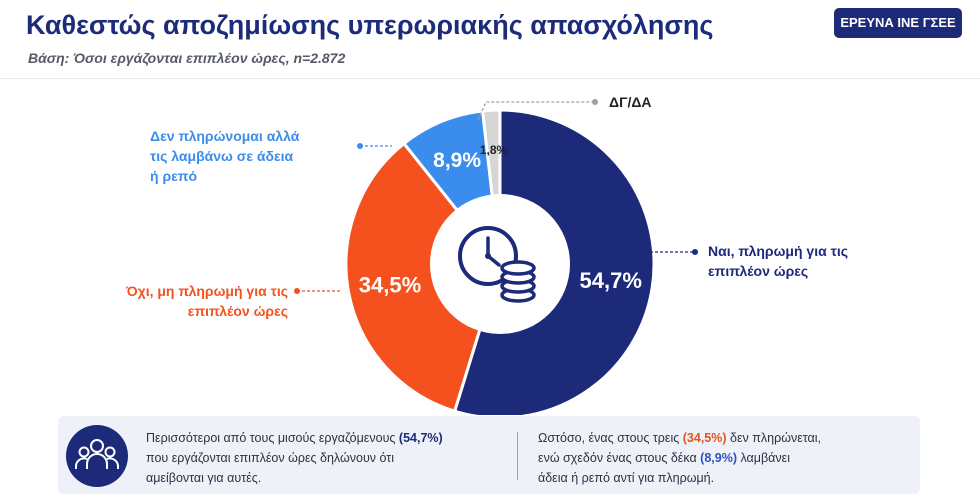 The height and width of the screenshot is (503, 980). I want to click on slice-yes-value-label: 54,7%, so click(611, 280).